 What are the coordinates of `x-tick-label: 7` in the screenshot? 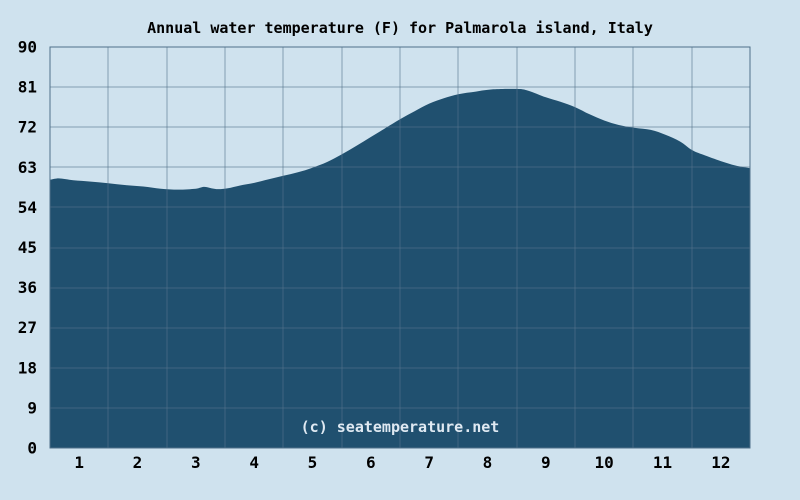 It's located at (429, 462).